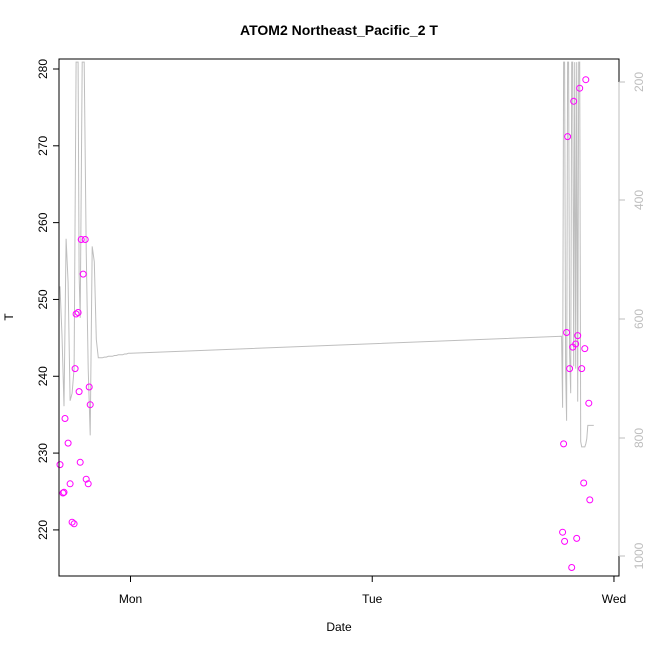 The height and width of the screenshot is (650, 650). What do you see at coordinates (372, 590) in the screenshot?
I see `x-axis: Mon Tue Wed` at bounding box center [372, 590].